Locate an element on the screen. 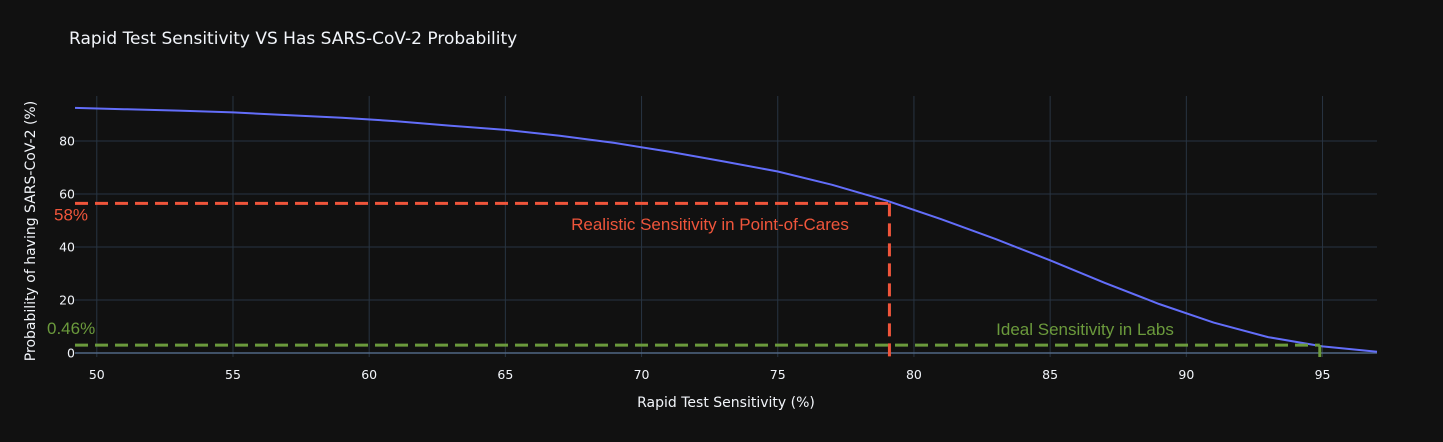  x-tick-label: 85 is located at coordinates (1050, 374).